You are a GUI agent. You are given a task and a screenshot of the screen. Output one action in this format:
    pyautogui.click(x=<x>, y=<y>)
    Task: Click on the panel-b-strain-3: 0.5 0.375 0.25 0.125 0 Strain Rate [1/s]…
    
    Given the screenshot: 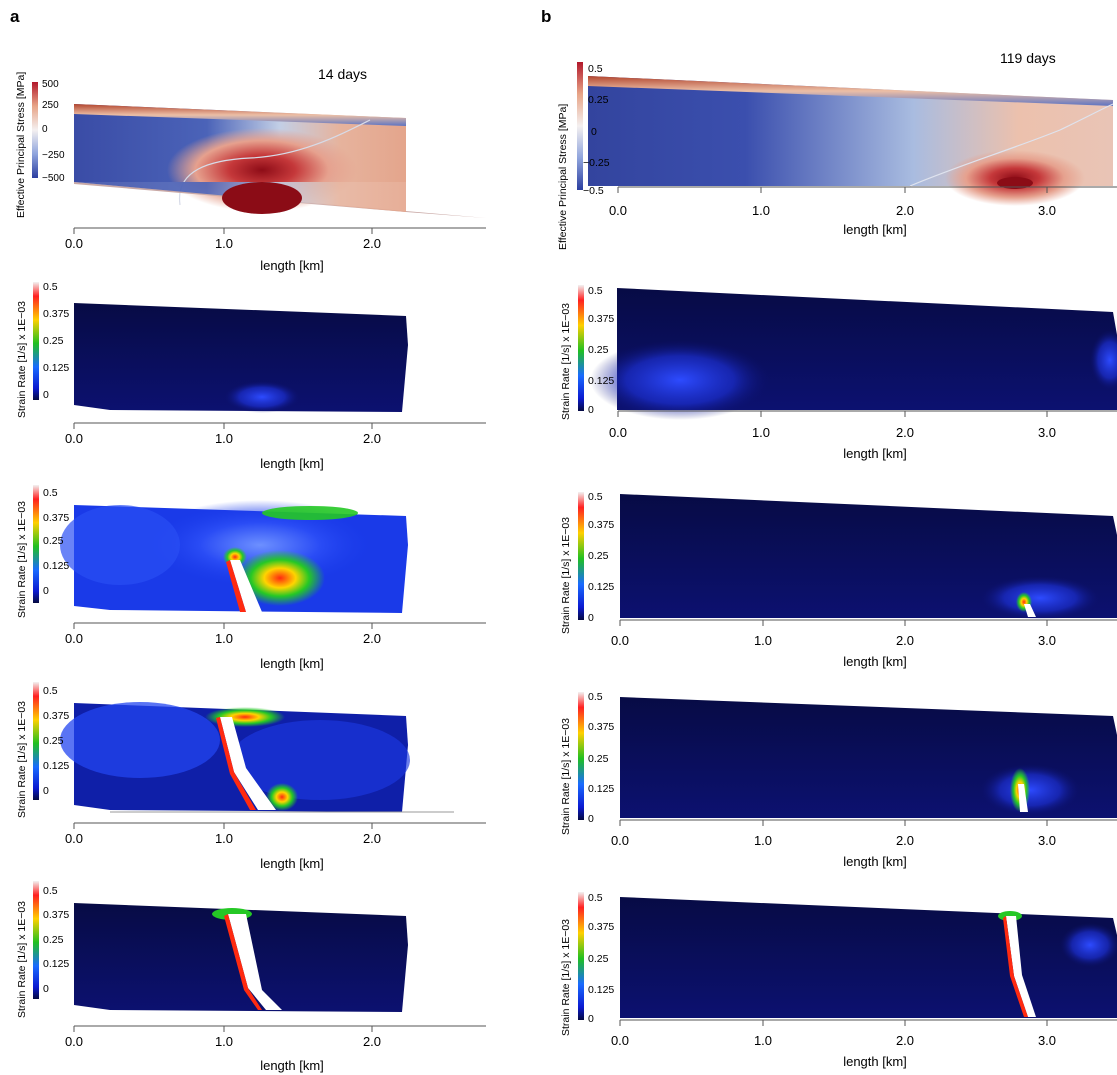 What is the action you would take?
    pyautogui.click(x=838, y=780)
    